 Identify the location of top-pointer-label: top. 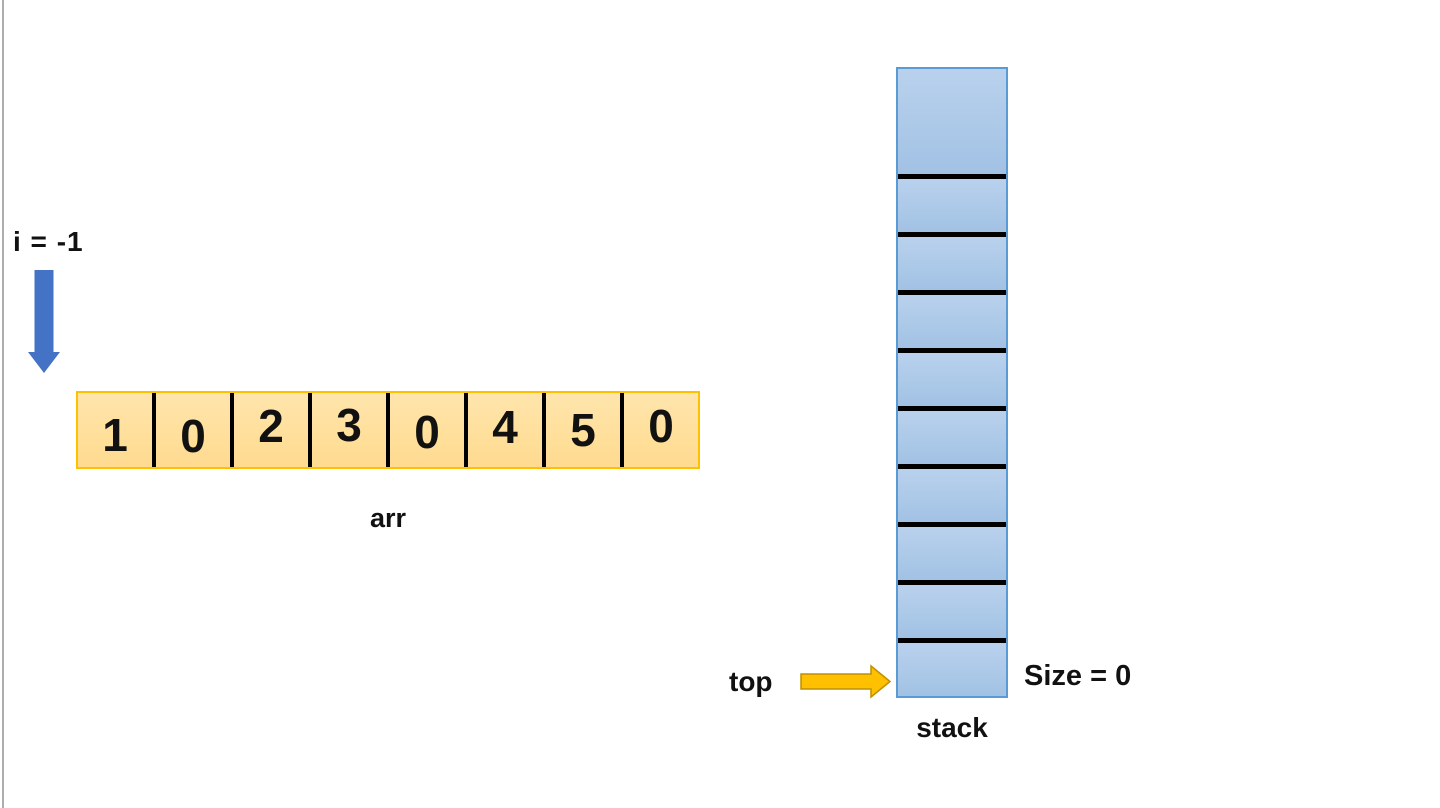
(751, 681).